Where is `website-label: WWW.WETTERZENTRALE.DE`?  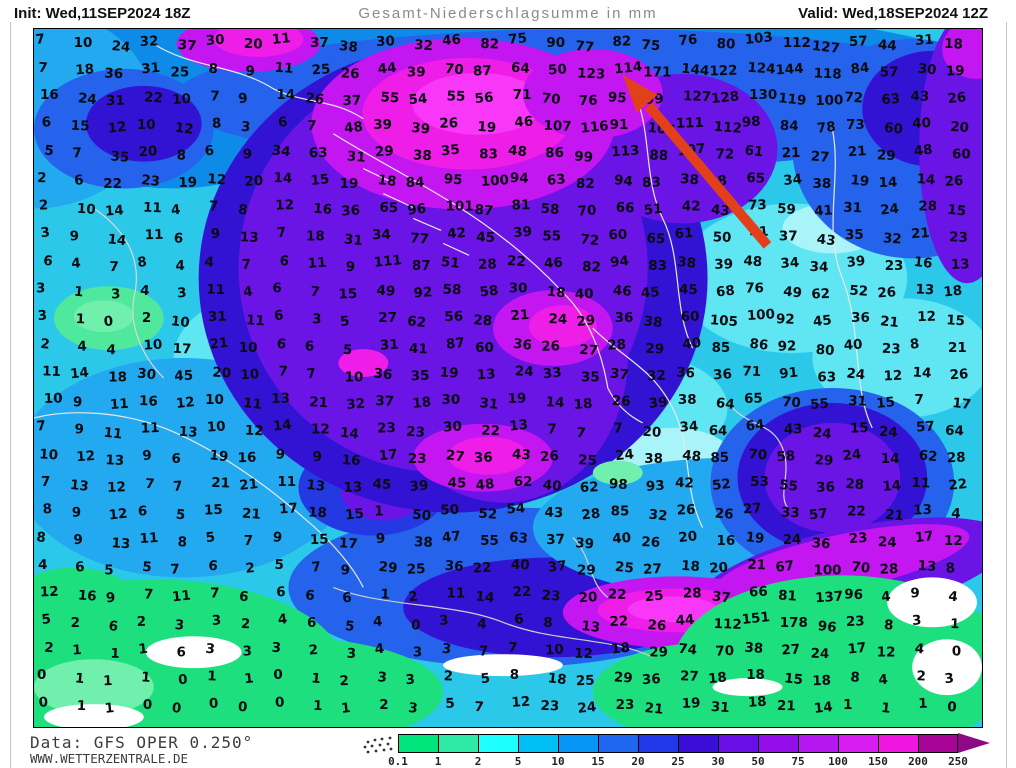 website-label: WWW.WETTERZENTRALE.DE is located at coordinates (109, 758).